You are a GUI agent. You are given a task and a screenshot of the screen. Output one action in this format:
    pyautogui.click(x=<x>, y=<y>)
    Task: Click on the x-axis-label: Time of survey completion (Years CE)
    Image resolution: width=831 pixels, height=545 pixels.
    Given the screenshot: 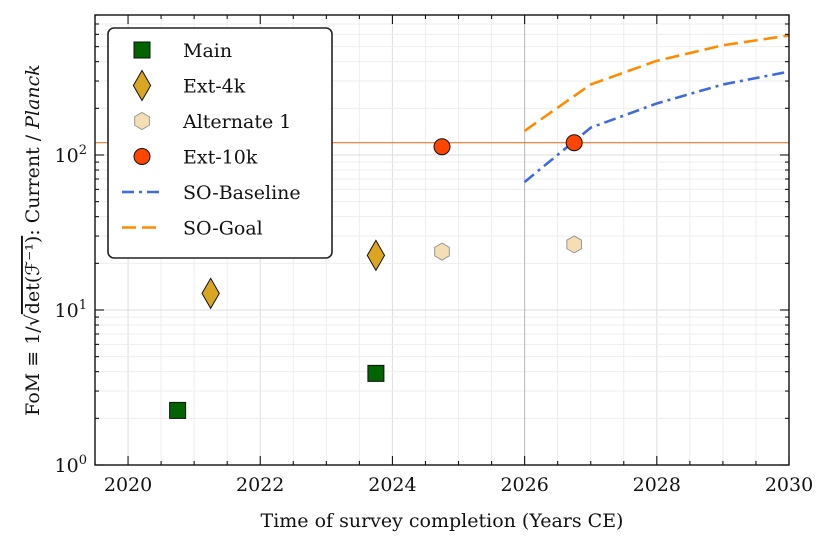 What is the action you would take?
    pyautogui.click(x=442, y=521)
    